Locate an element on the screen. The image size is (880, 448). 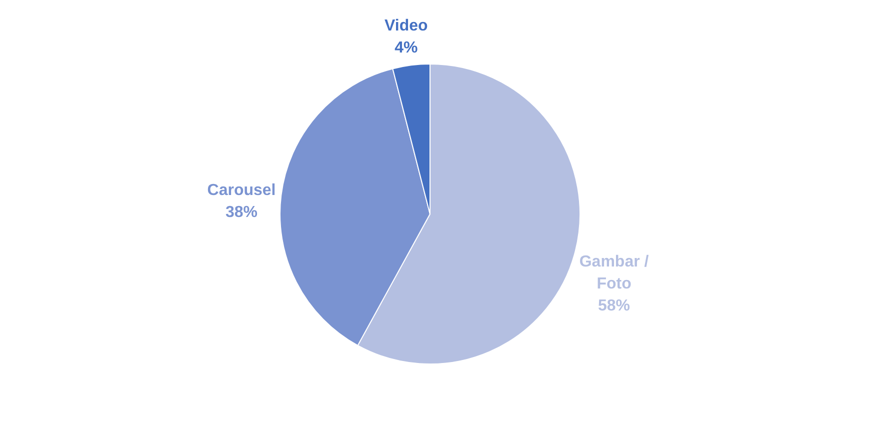
data-label: 58% is located at coordinates (614, 305).